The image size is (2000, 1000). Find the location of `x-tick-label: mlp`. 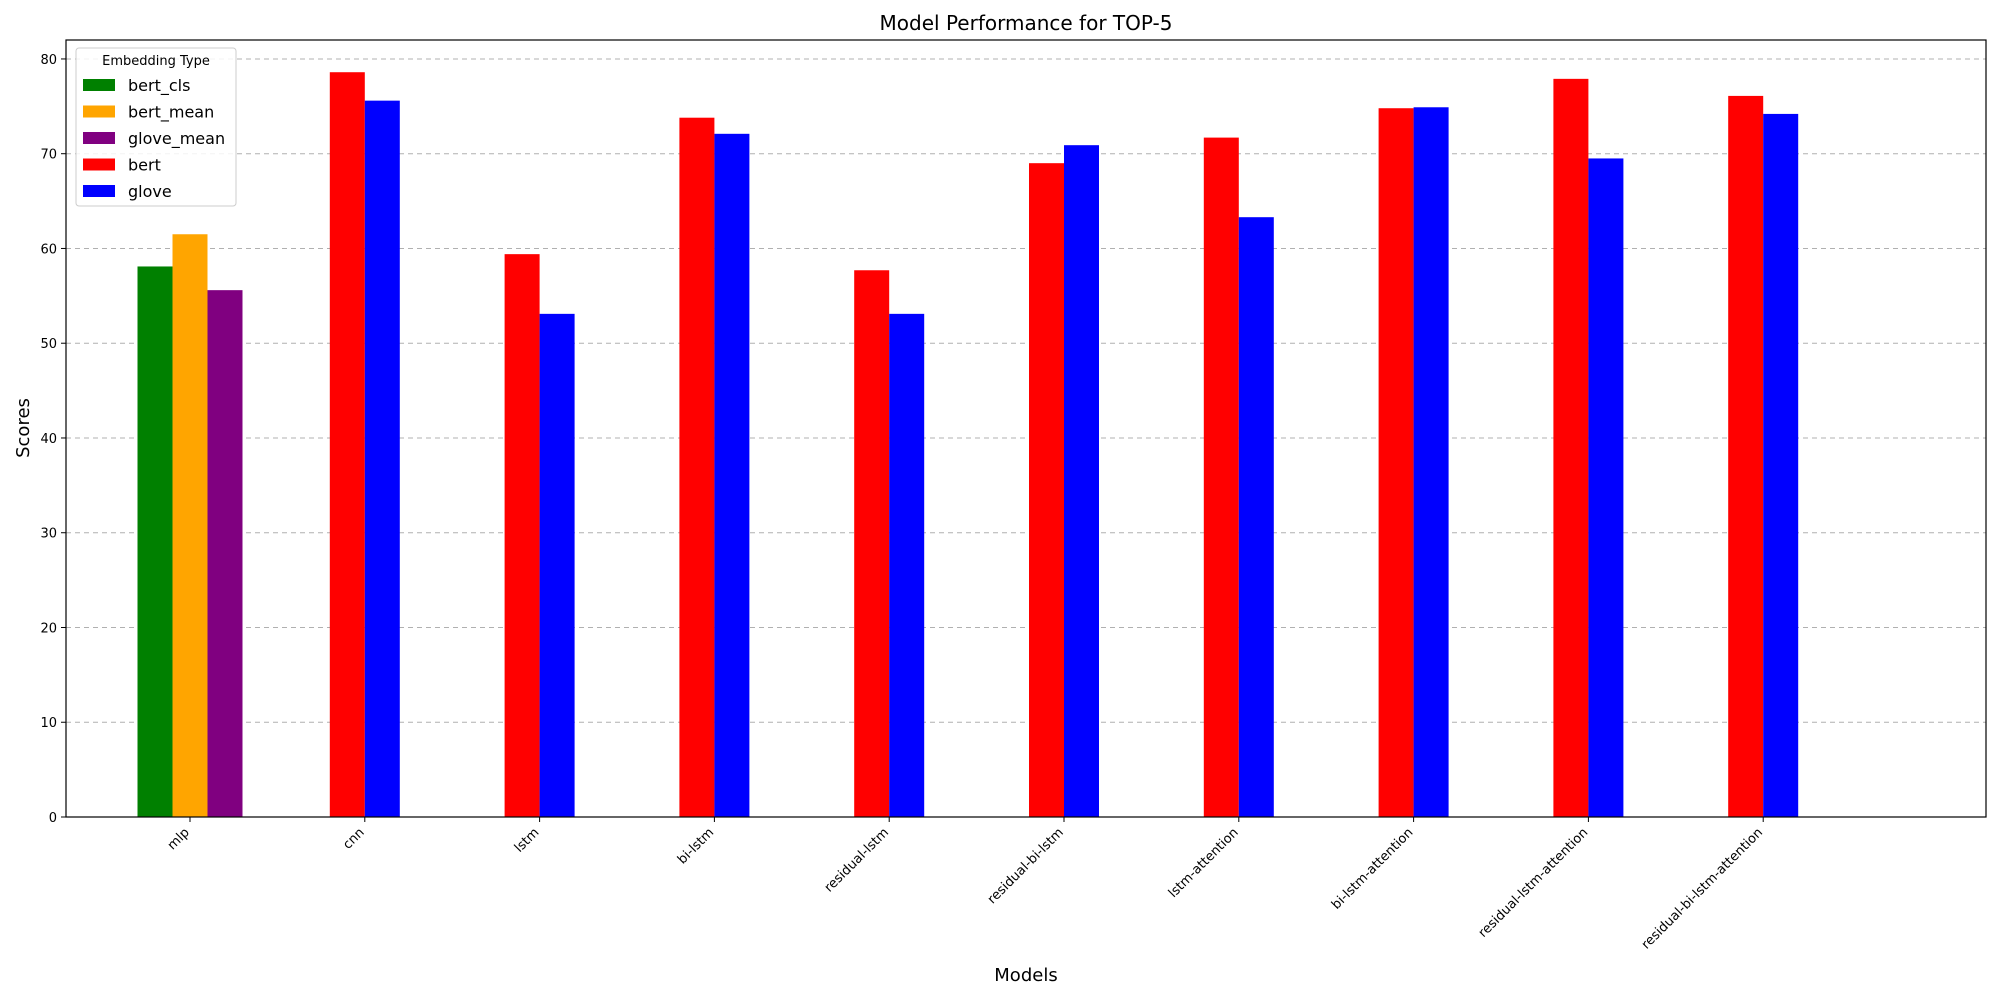

x-tick-label: mlp is located at coordinates (179, 839).